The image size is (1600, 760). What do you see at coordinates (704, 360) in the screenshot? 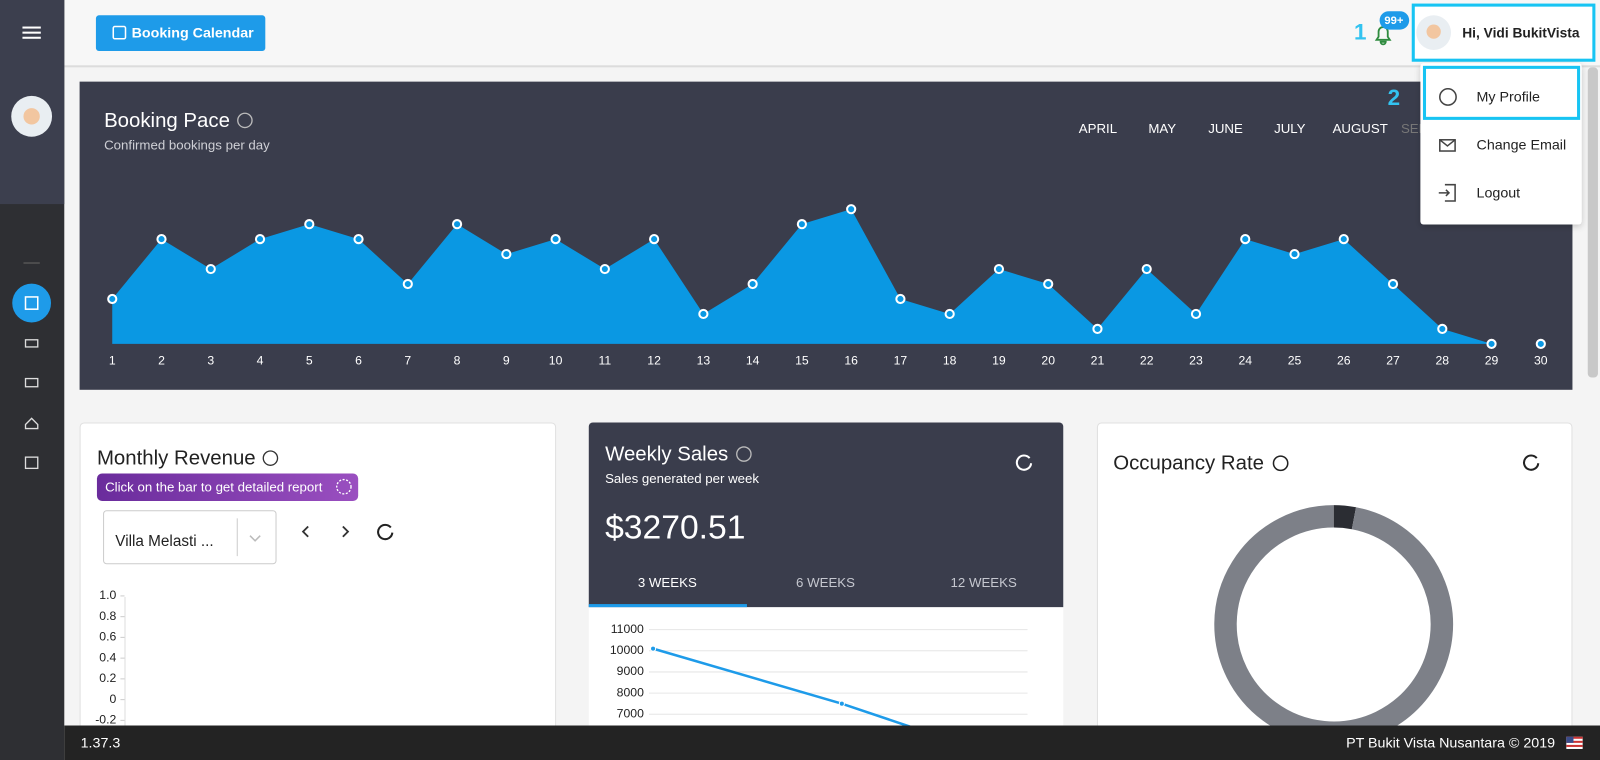
I see `x-tick-label: 13` at bounding box center [704, 360].